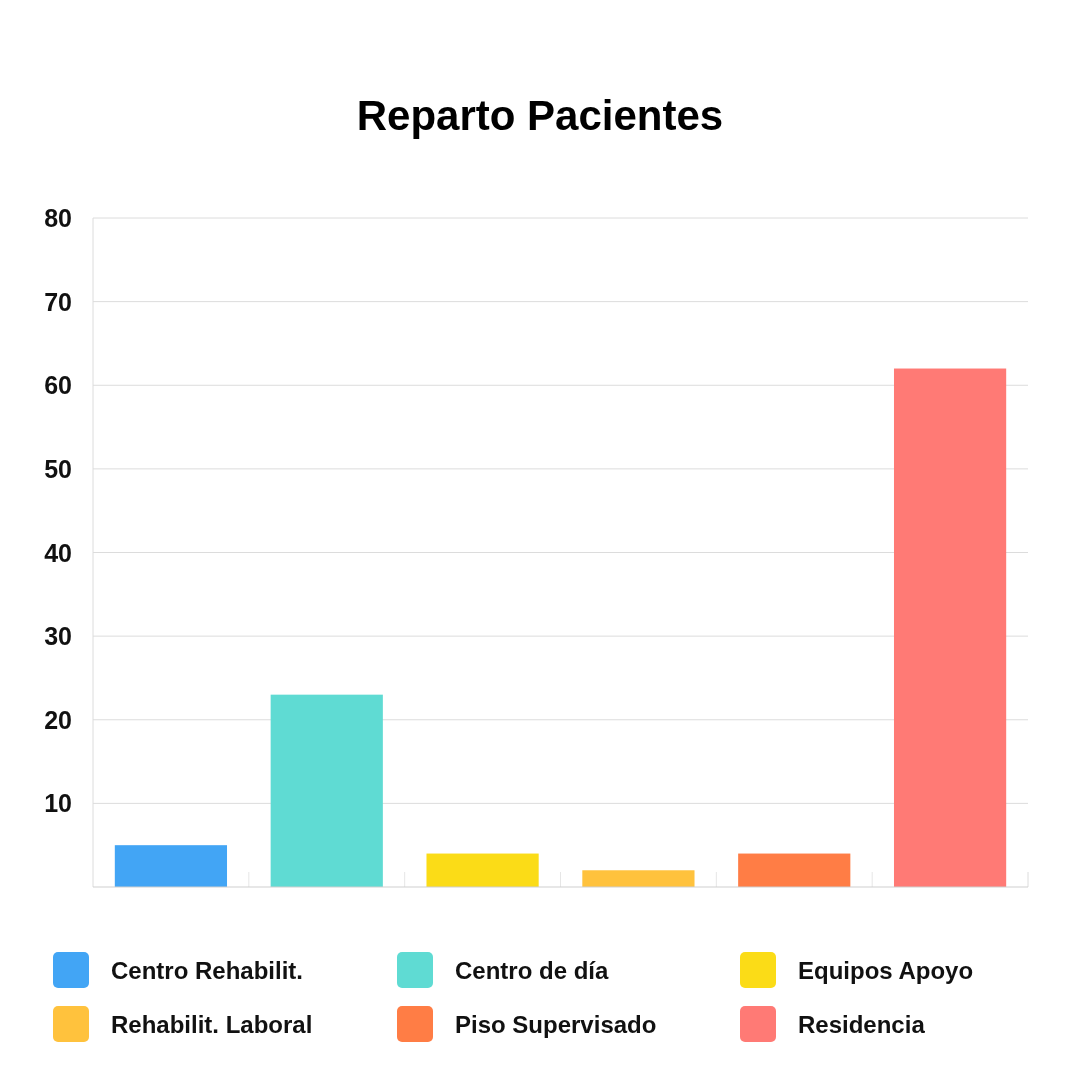 Image resolution: width=1080 pixels, height=1080 pixels. What do you see at coordinates (58, 636) in the screenshot?
I see `y-tick-label: 30` at bounding box center [58, 636].